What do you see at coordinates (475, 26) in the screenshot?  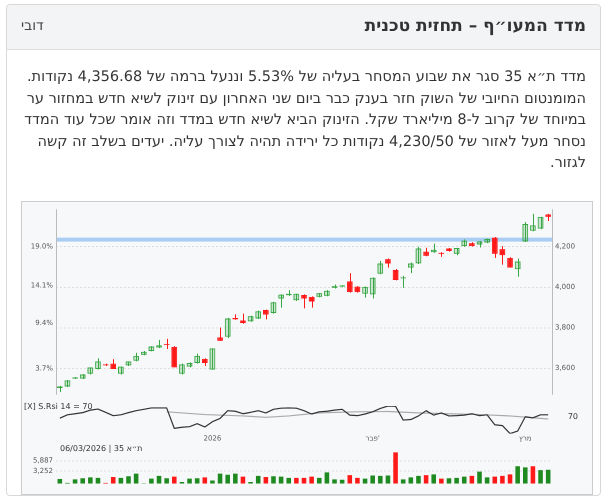 I see `chart-title: מדד המעו״ף – תחזית טכנית` at bounding box center [475, 26].